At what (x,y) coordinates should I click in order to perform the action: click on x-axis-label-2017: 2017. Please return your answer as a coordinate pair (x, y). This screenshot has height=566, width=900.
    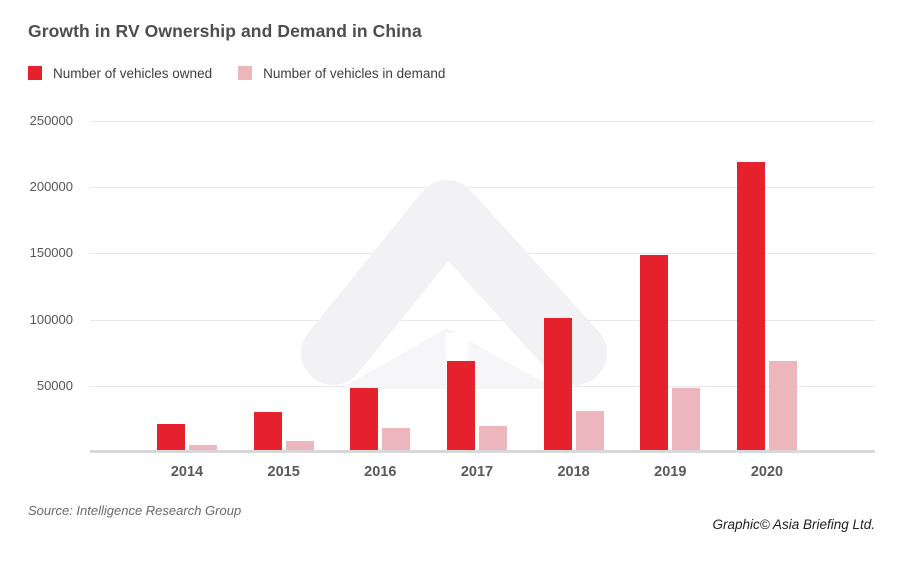
    Looking at the image, I should click on (477, 472).